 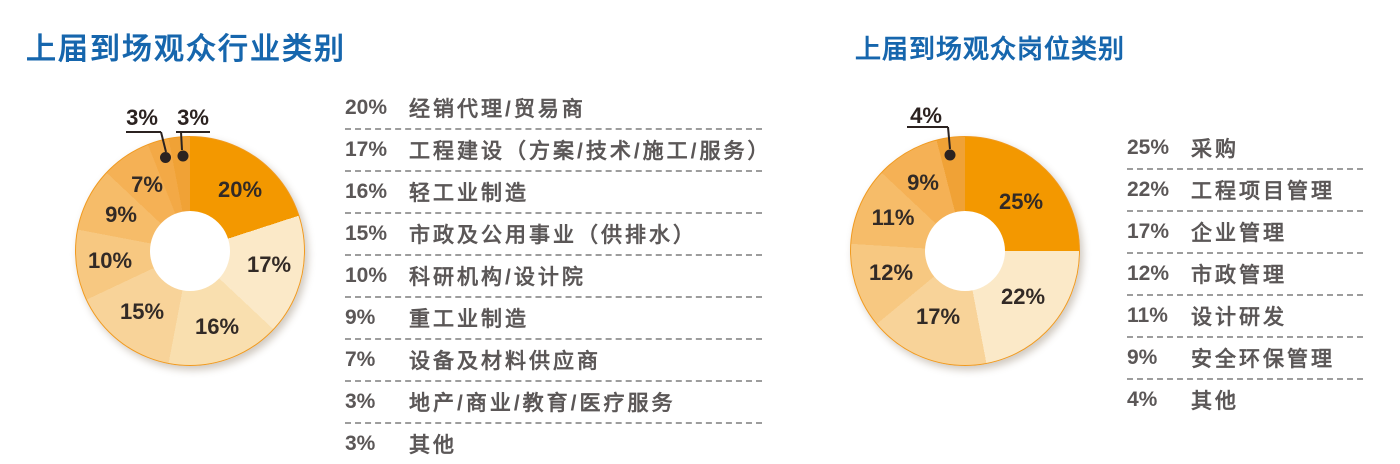 I want to click on legend-row: 3% 其他, so click(x=553, y=444).